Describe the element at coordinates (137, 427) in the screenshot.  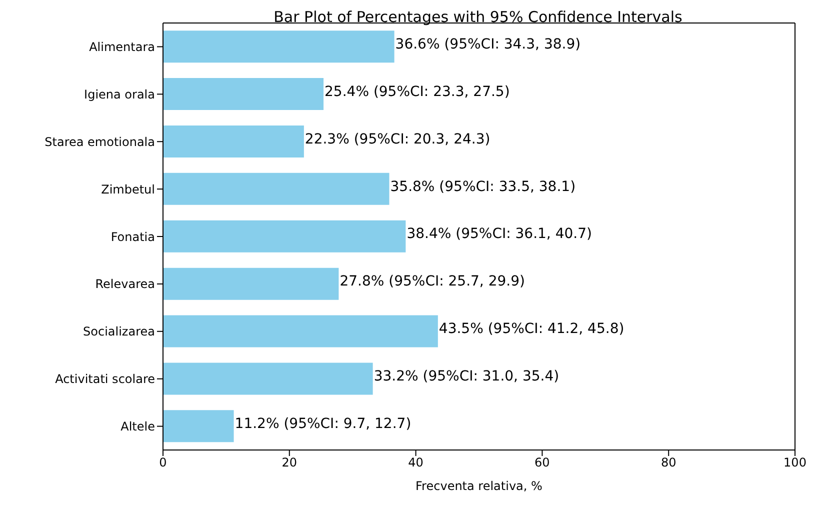
I see `y-tick-label: Altele` at that location.